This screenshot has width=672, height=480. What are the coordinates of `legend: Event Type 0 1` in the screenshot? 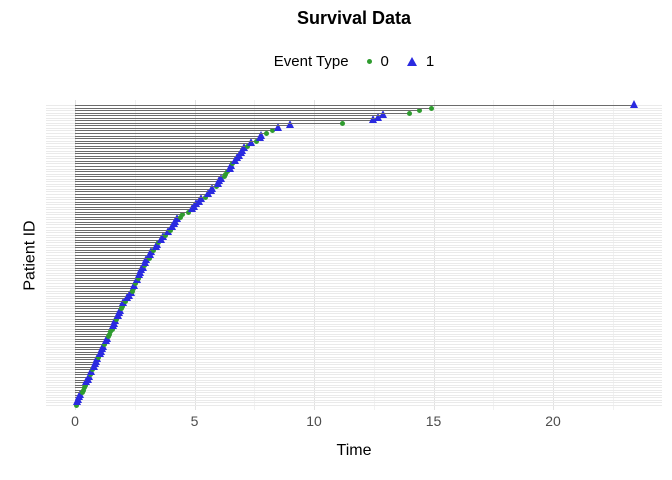 It's located at (354, 61).